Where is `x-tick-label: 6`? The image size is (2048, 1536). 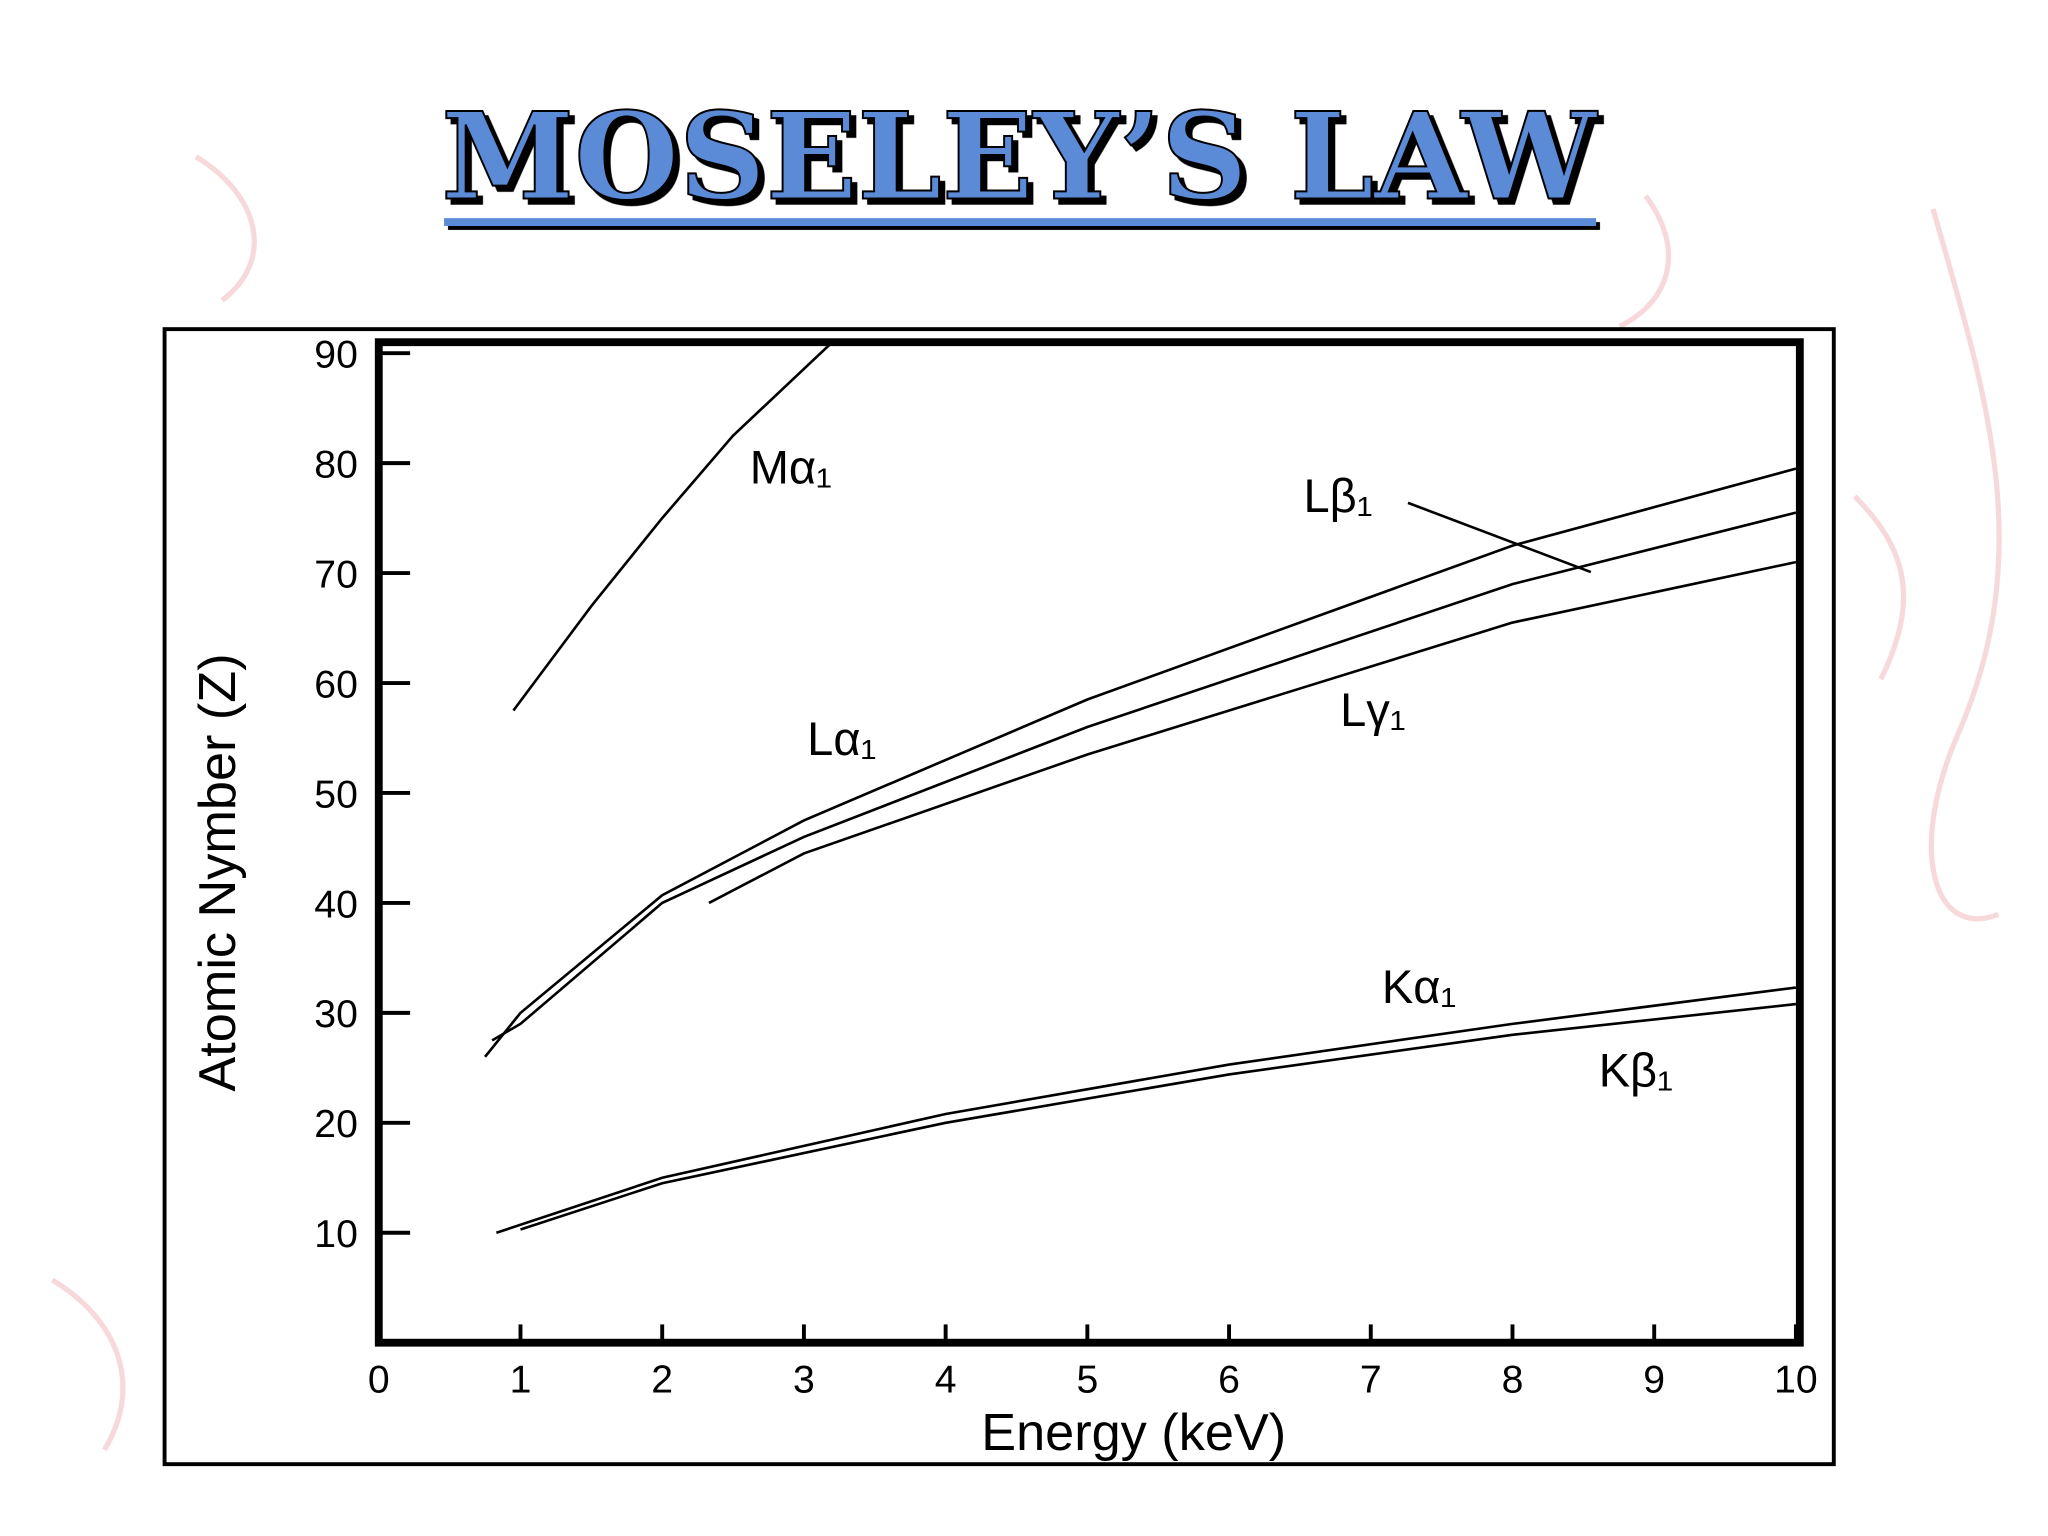 x-tick-label: 6 is located at coordinates (1229, 1379).